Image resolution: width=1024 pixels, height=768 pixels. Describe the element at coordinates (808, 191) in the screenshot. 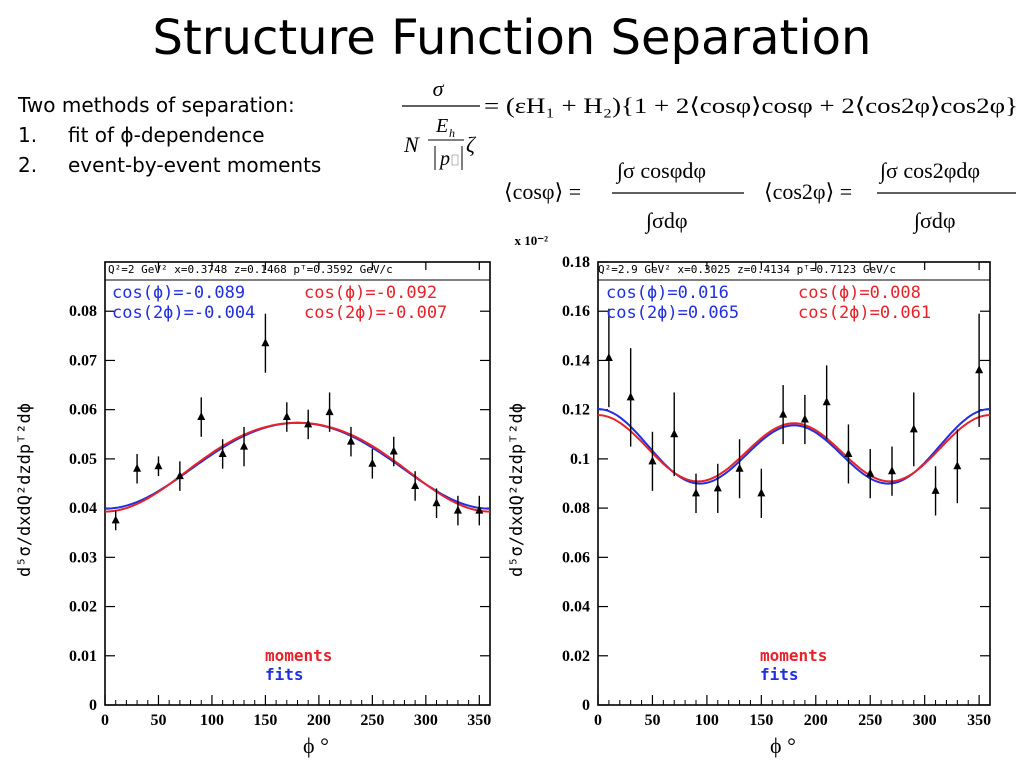

I see `eq3-lhs: ⟨cos2φ⟩ =` at that location.